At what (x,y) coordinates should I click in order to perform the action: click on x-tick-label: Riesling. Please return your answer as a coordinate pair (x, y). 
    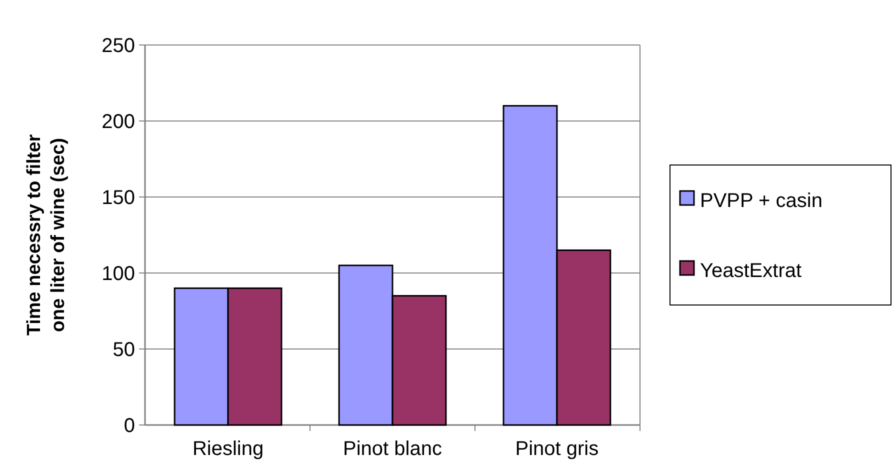
    Looking at the image, I should click on (228, 449).